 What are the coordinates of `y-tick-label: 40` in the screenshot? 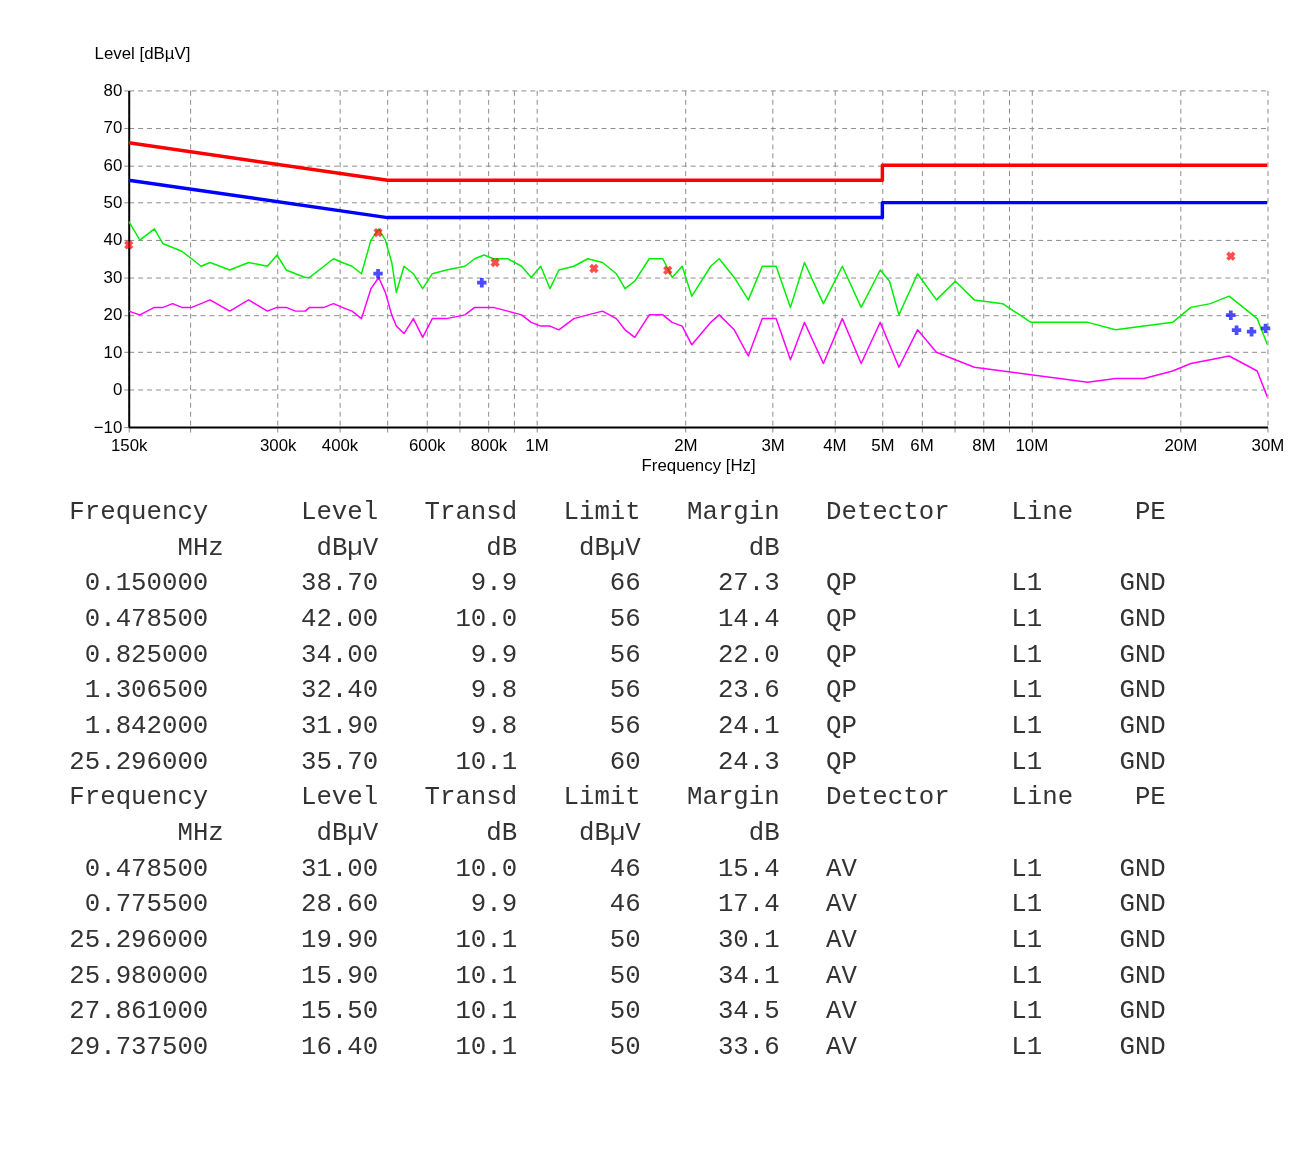 It's located at (113, 240).